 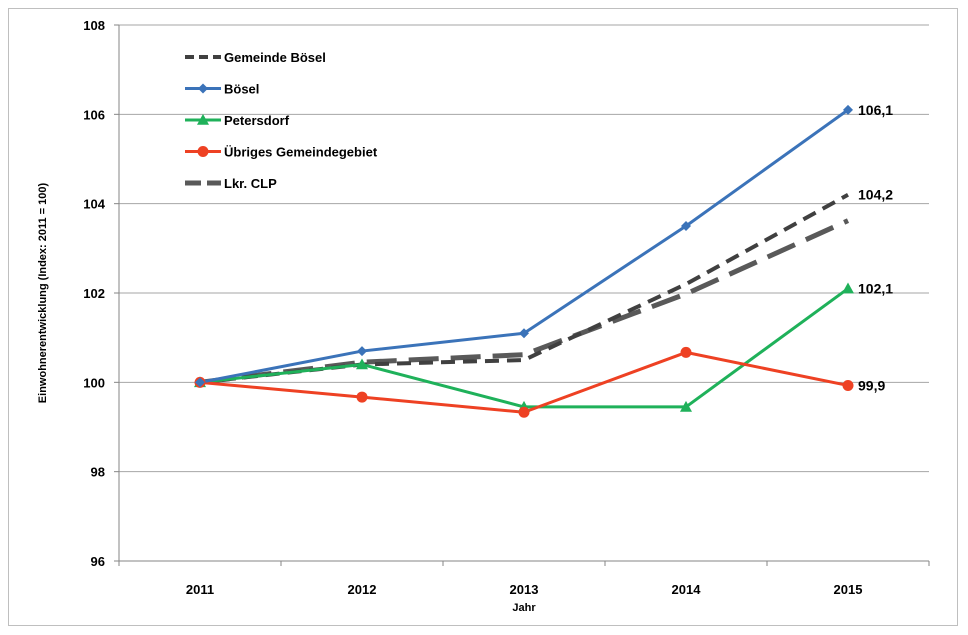 What do you see at coordinates (875, 195) in the screenshot?
I see `data-label: 104,2` at bounding box center [875, 195].